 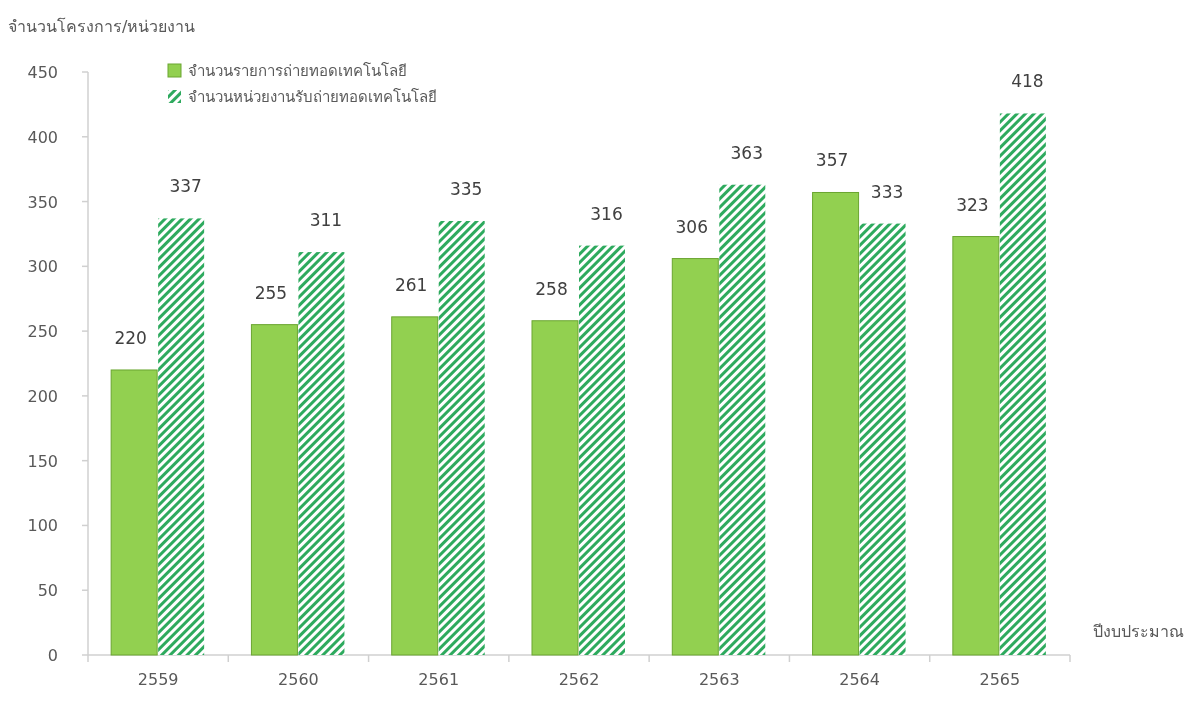 What do you see at coordinates (551, 288) in the screenshot?
I see `data-label: 258` at bounding box center [551, 288].